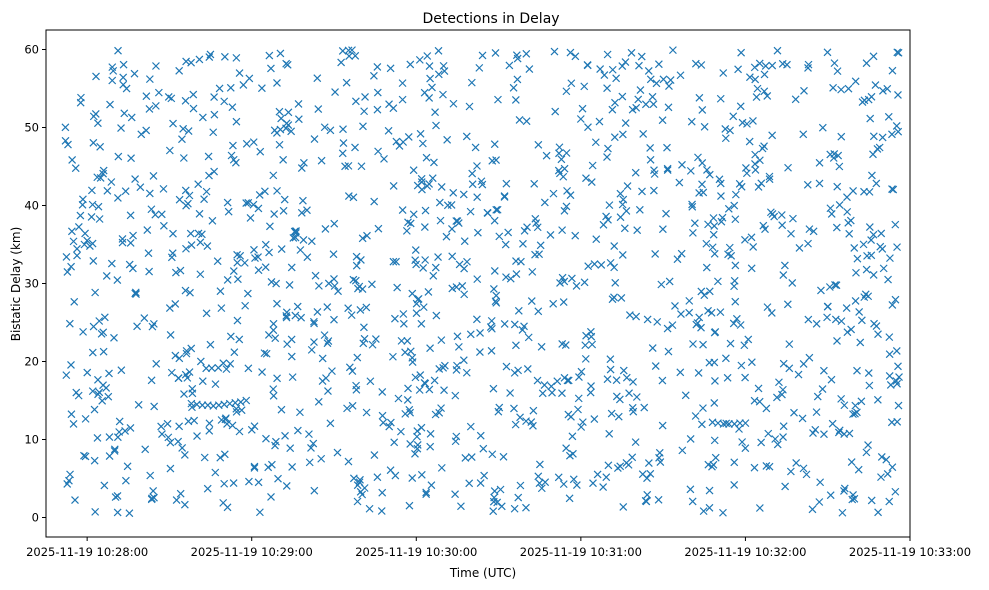 The height and width of the screenshot is (590, 989). What do you see at coordinates (16, 284) in the screenshot?
I see `y-axis-label: Bistatic Delay (km)` at bounding box center [16, 284].